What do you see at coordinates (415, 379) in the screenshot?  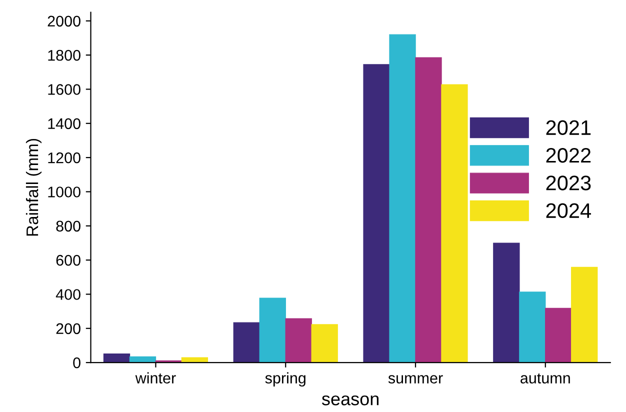 I see `x-tick-label: summer` at bounding box center [415, 379].